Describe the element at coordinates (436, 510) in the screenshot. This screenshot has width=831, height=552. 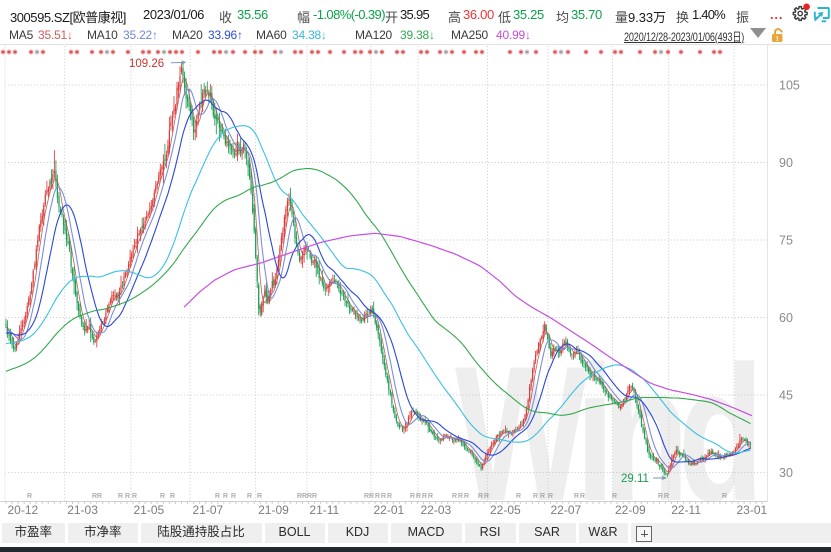
I see `svg-text: 22-03` at that location.